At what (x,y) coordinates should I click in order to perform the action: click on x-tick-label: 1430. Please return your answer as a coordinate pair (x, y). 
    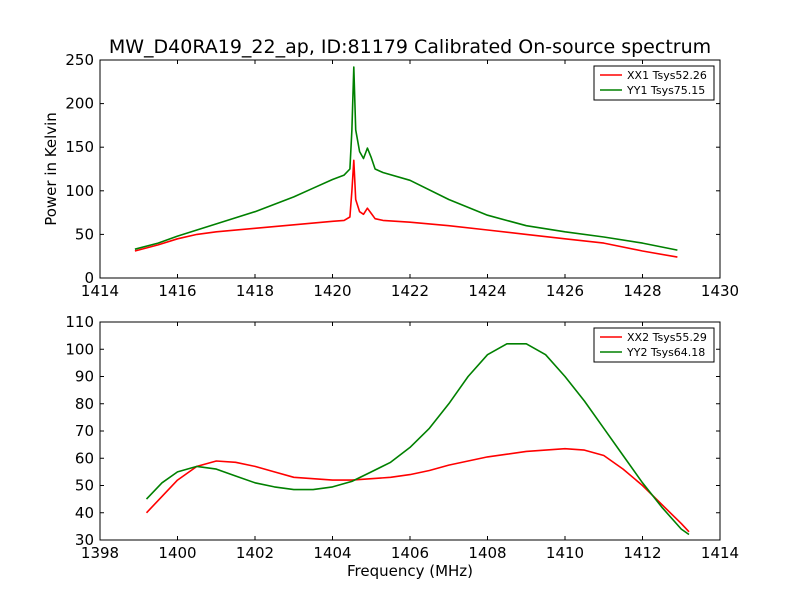
    Looking at the image, I should click on (720, 291).